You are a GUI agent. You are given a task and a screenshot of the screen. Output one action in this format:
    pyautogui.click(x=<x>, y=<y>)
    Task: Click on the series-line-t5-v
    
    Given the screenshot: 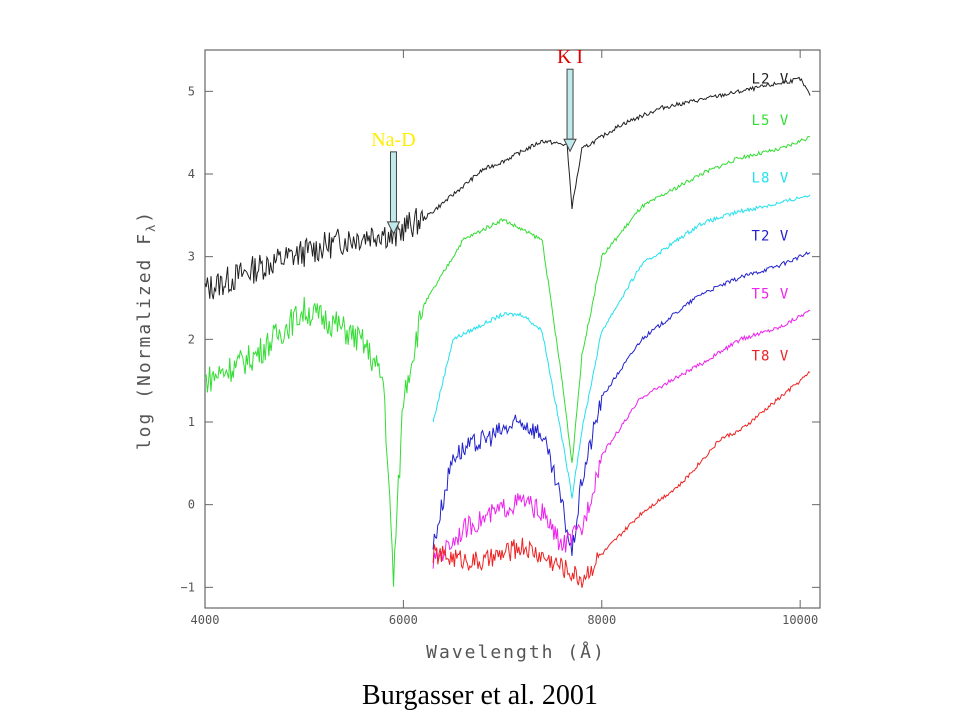 What is the action you would take?
    pyautogui.click(x=621, y=439)
    